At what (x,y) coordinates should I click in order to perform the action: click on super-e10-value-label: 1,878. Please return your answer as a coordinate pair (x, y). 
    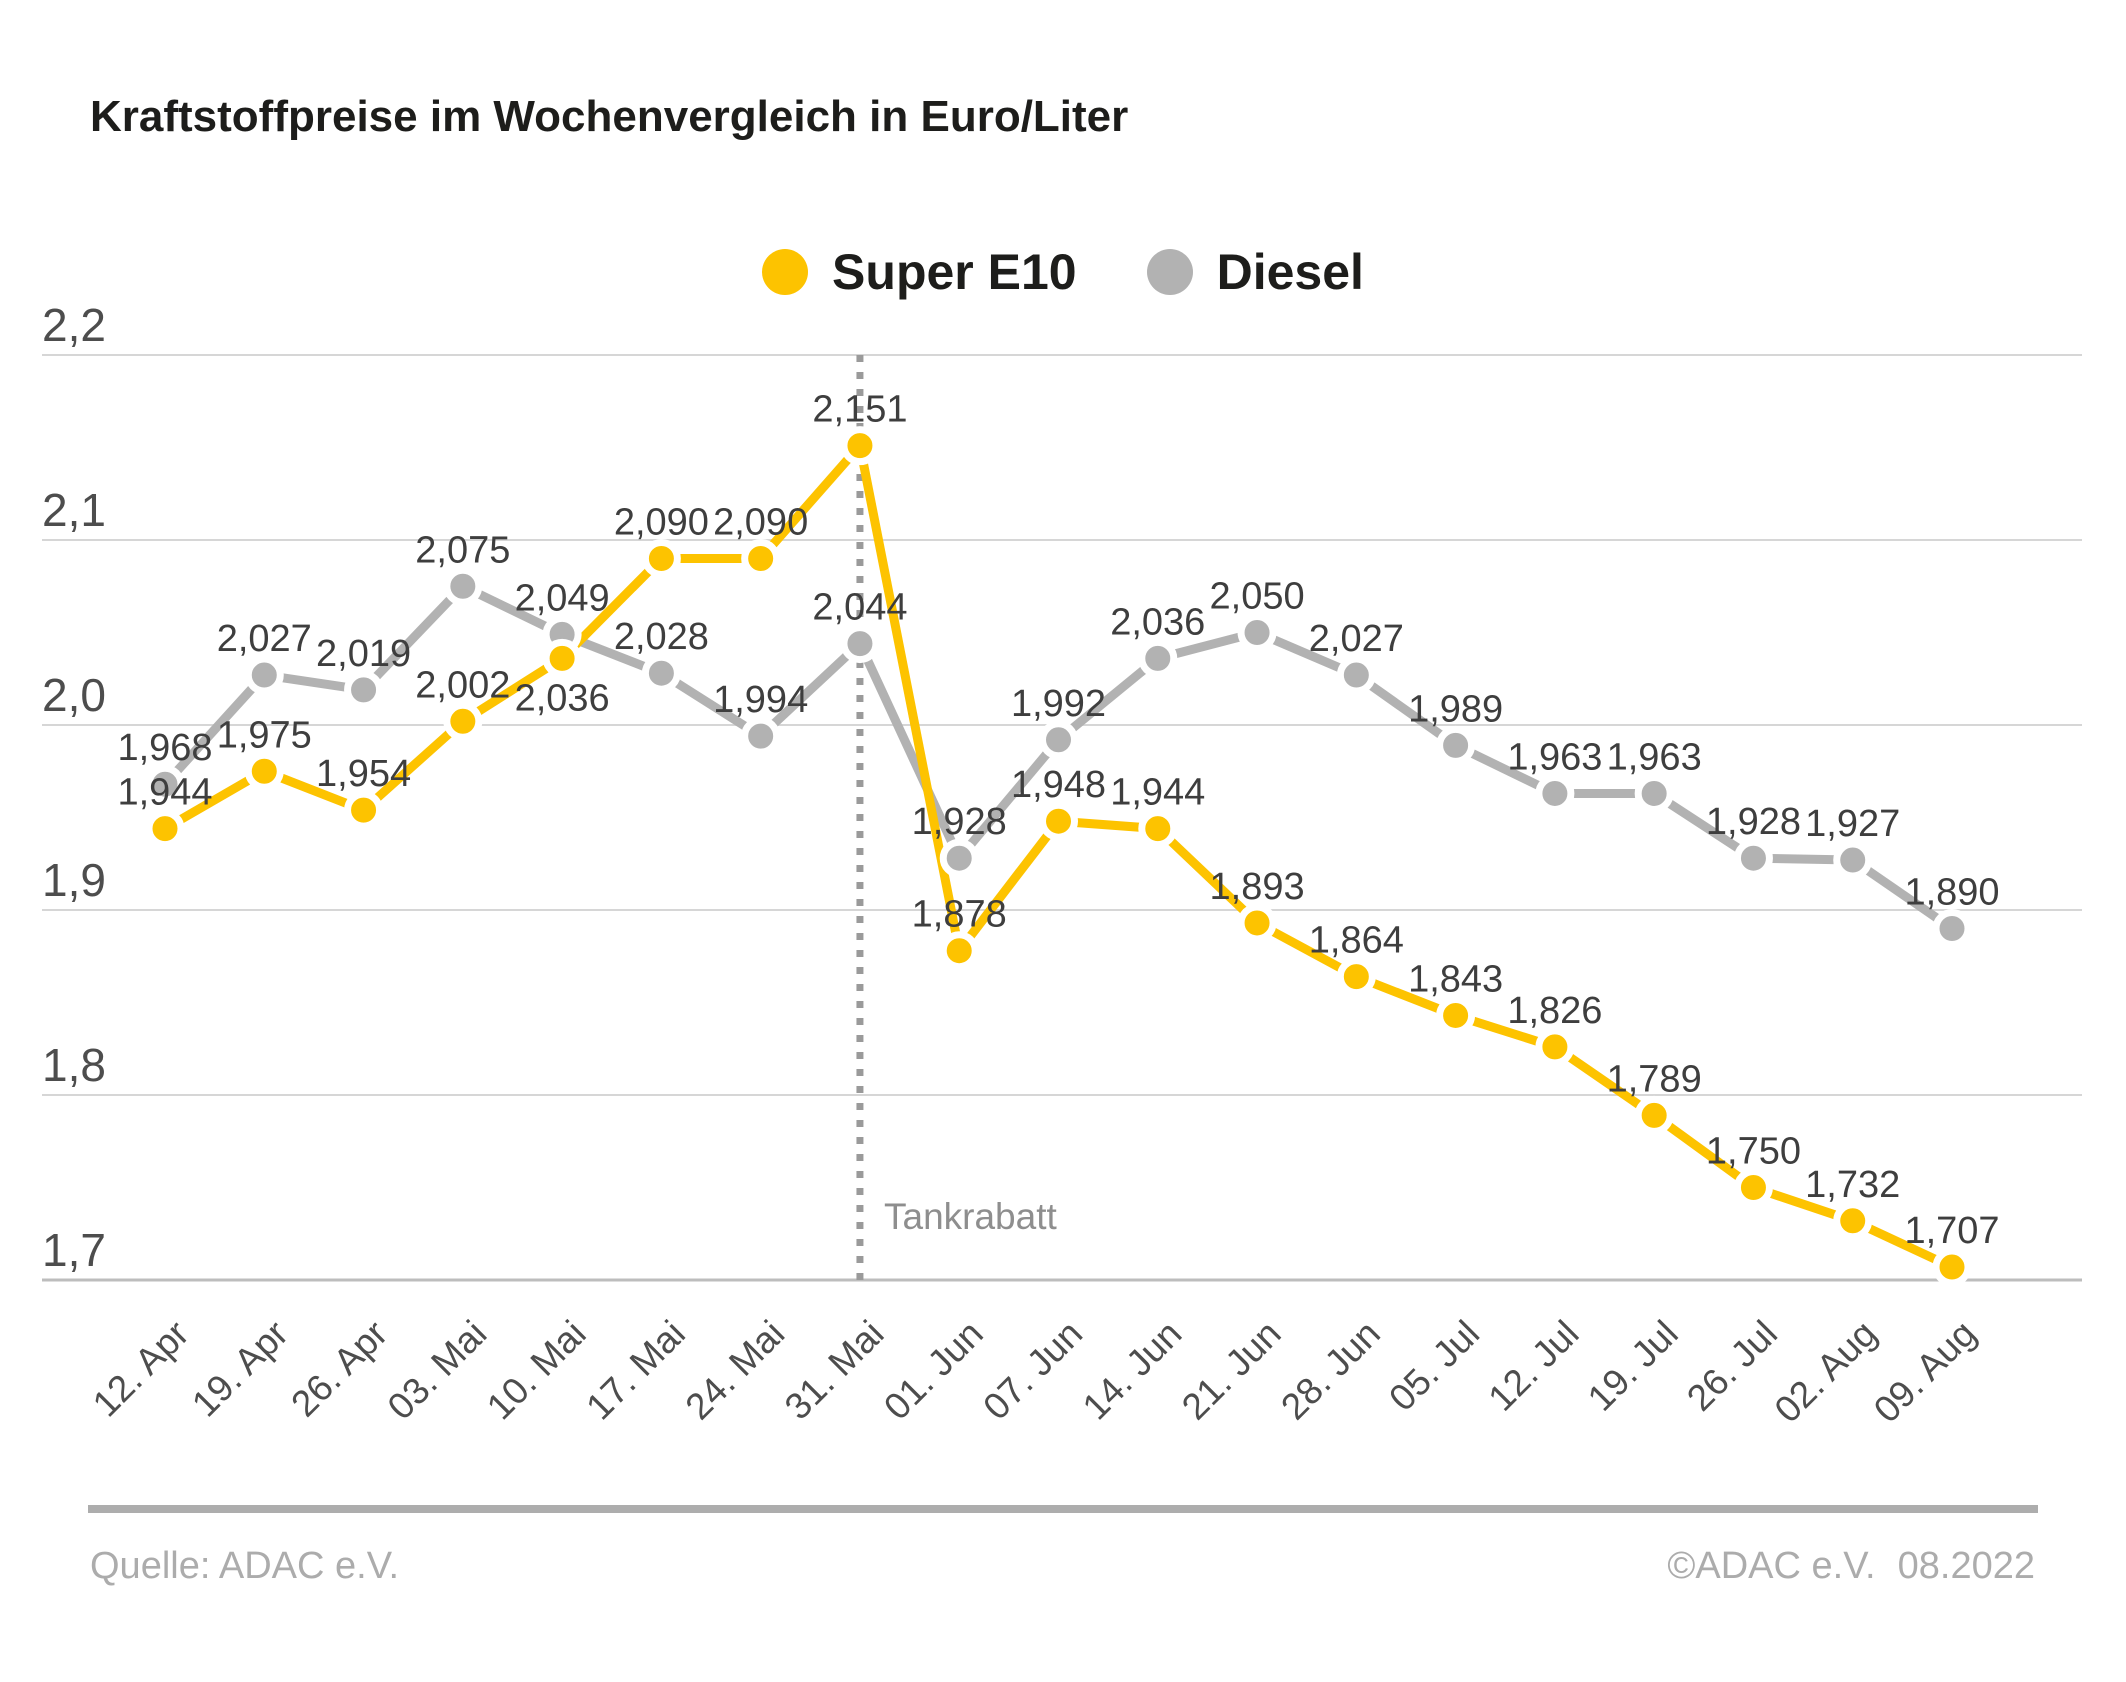
    Looking at the image, I should click on (959, 915).